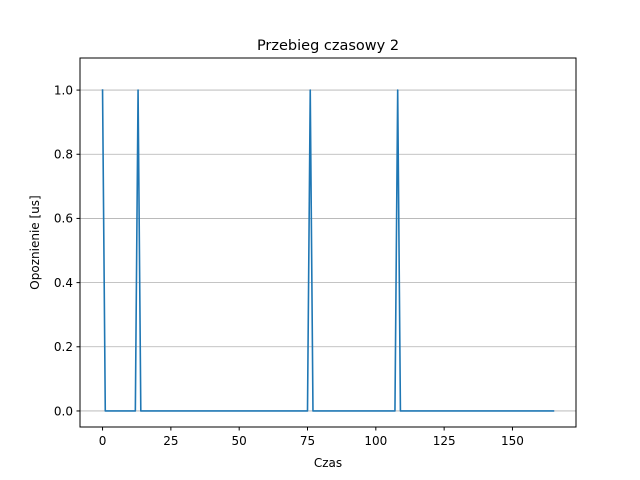 The image size is (640, 480). Describe the element at coordinates (170, 441) in the screenshot. I see `x-tick-label: 25` at that location.